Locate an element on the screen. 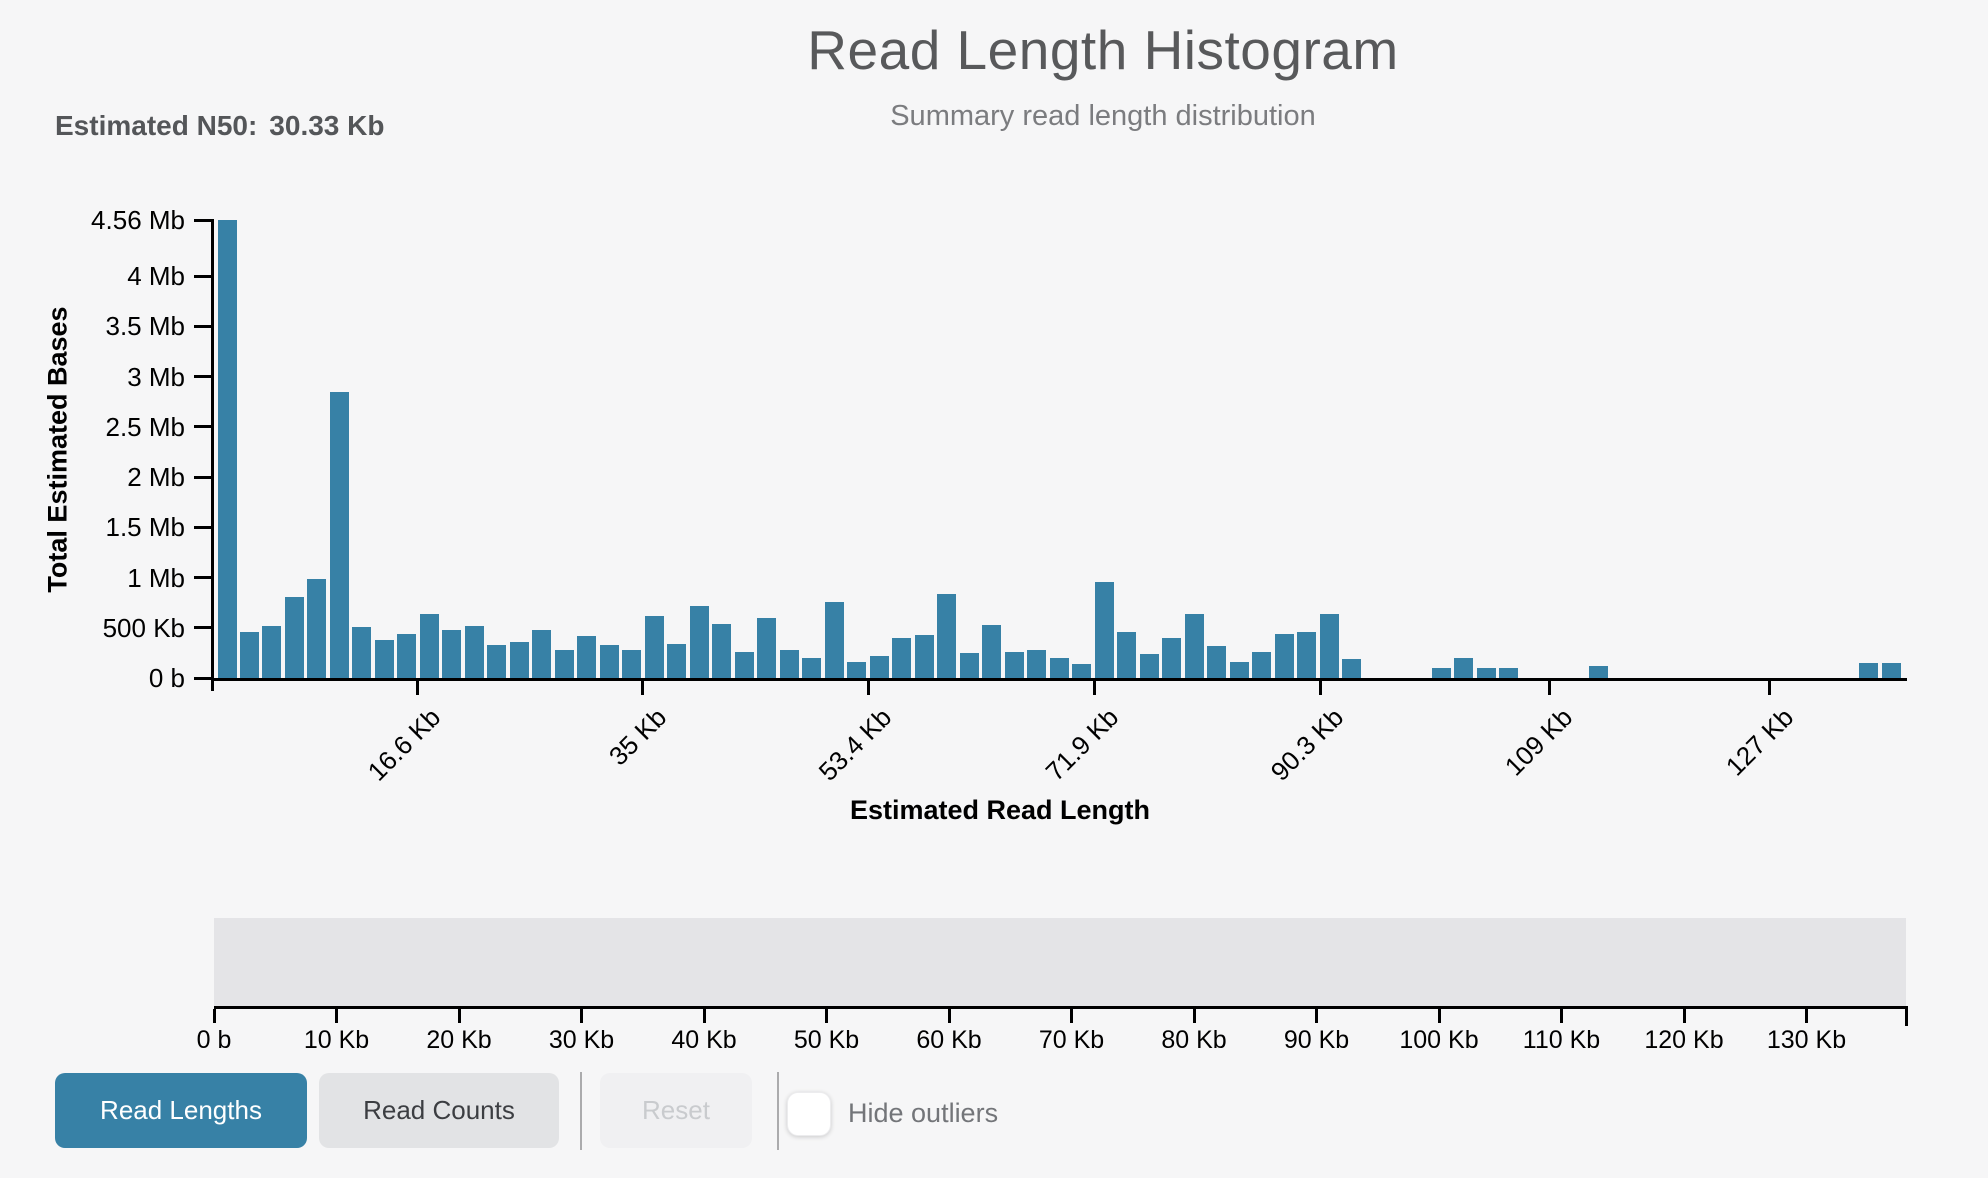 Image resolution: width=1988 pixels, height=1178 pixels. navigator-axis-tick-label: 130 Kb is located at coordinates (1806, 1040).